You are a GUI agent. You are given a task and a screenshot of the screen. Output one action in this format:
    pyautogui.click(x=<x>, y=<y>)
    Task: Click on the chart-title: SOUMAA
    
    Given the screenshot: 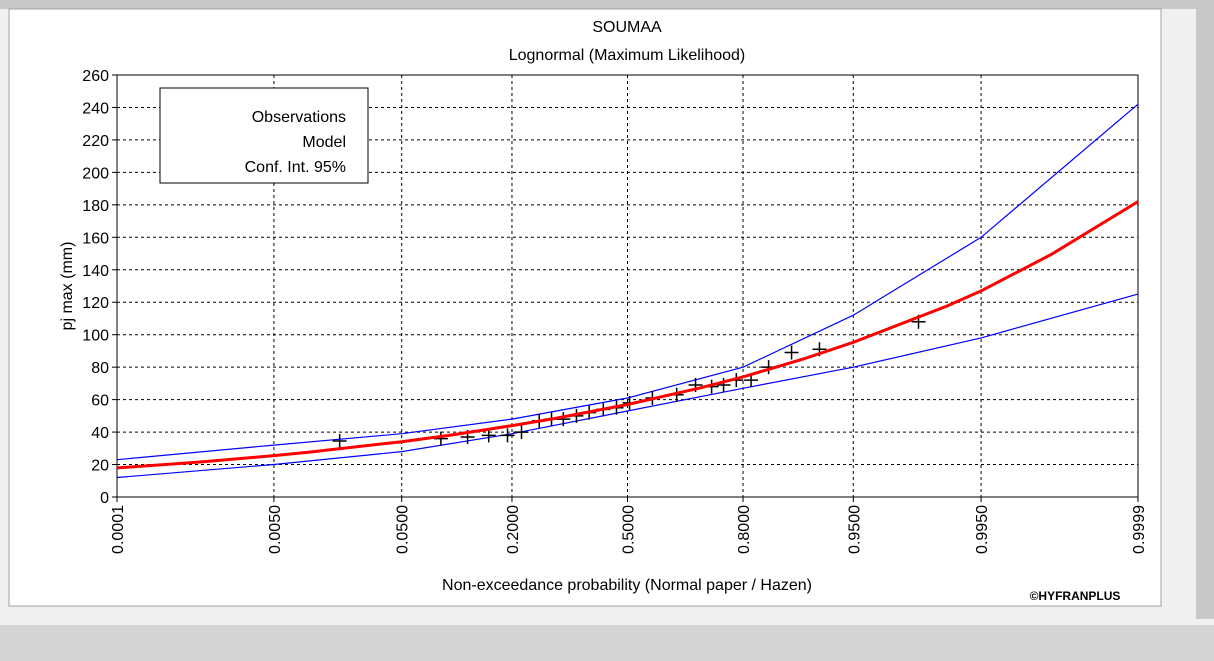 What is the action you would take?
    pyautogui.click(x=627, y=27)
    